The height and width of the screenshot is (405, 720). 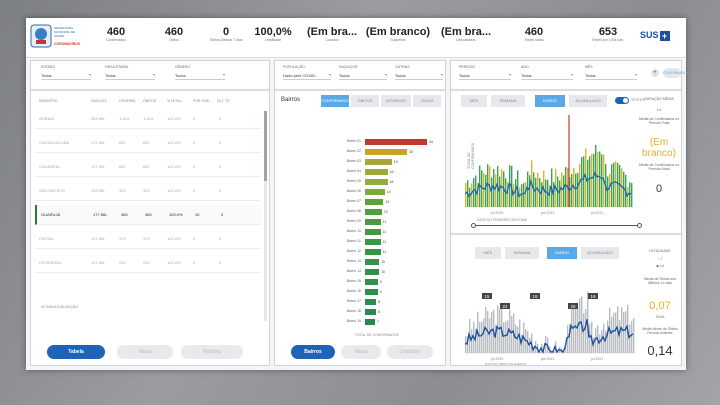 I want to click on tab-unidades: Unidades, so click(x=410, y=352).